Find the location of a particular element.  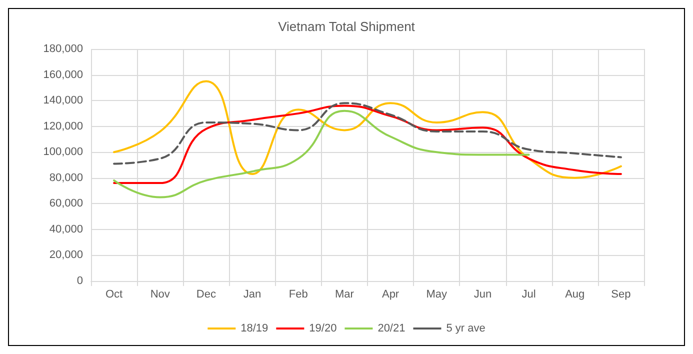

x-tick-label: Feb is located at coordinates (298, 294).